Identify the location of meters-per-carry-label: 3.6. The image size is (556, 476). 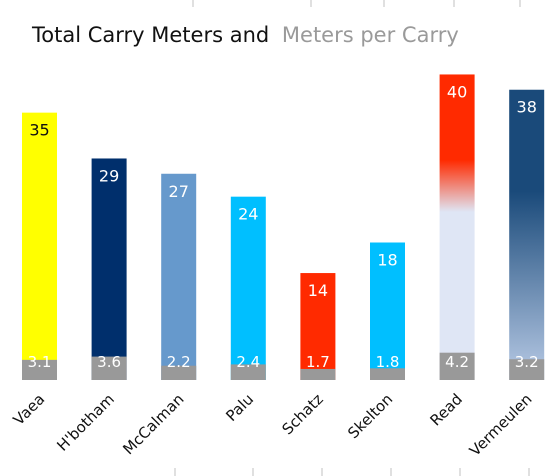
(109, 362).